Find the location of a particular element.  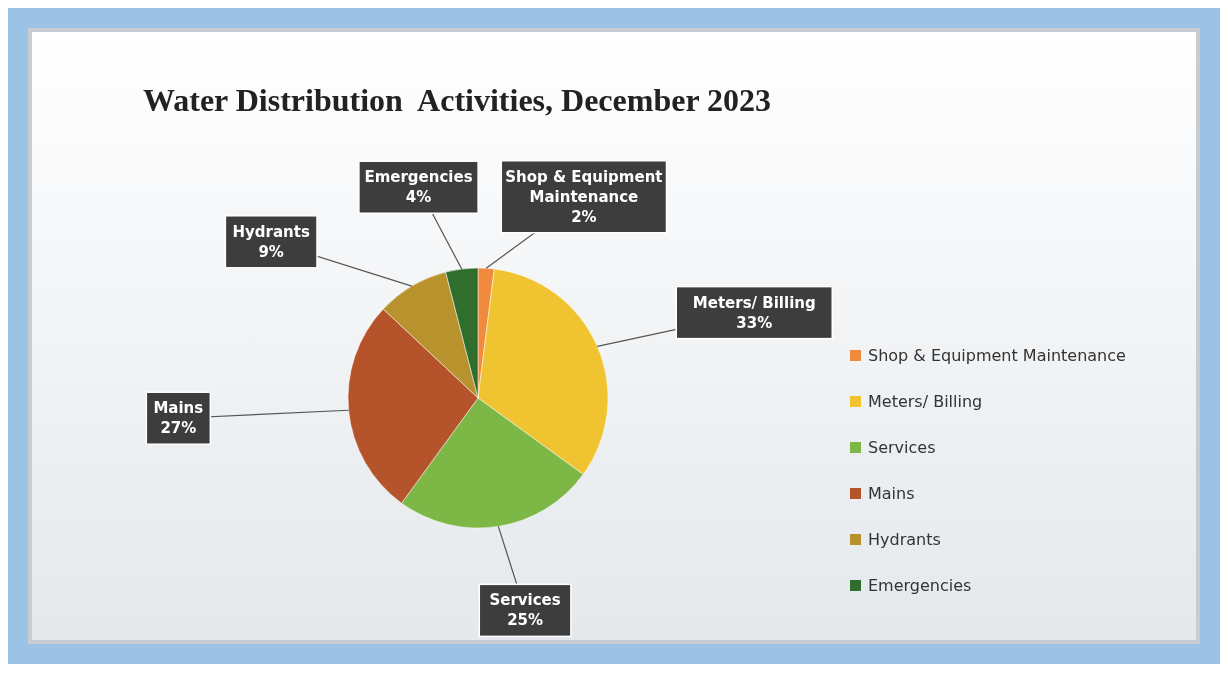

slice-label: Meters/ Billing is located at coordinates (754, 302).